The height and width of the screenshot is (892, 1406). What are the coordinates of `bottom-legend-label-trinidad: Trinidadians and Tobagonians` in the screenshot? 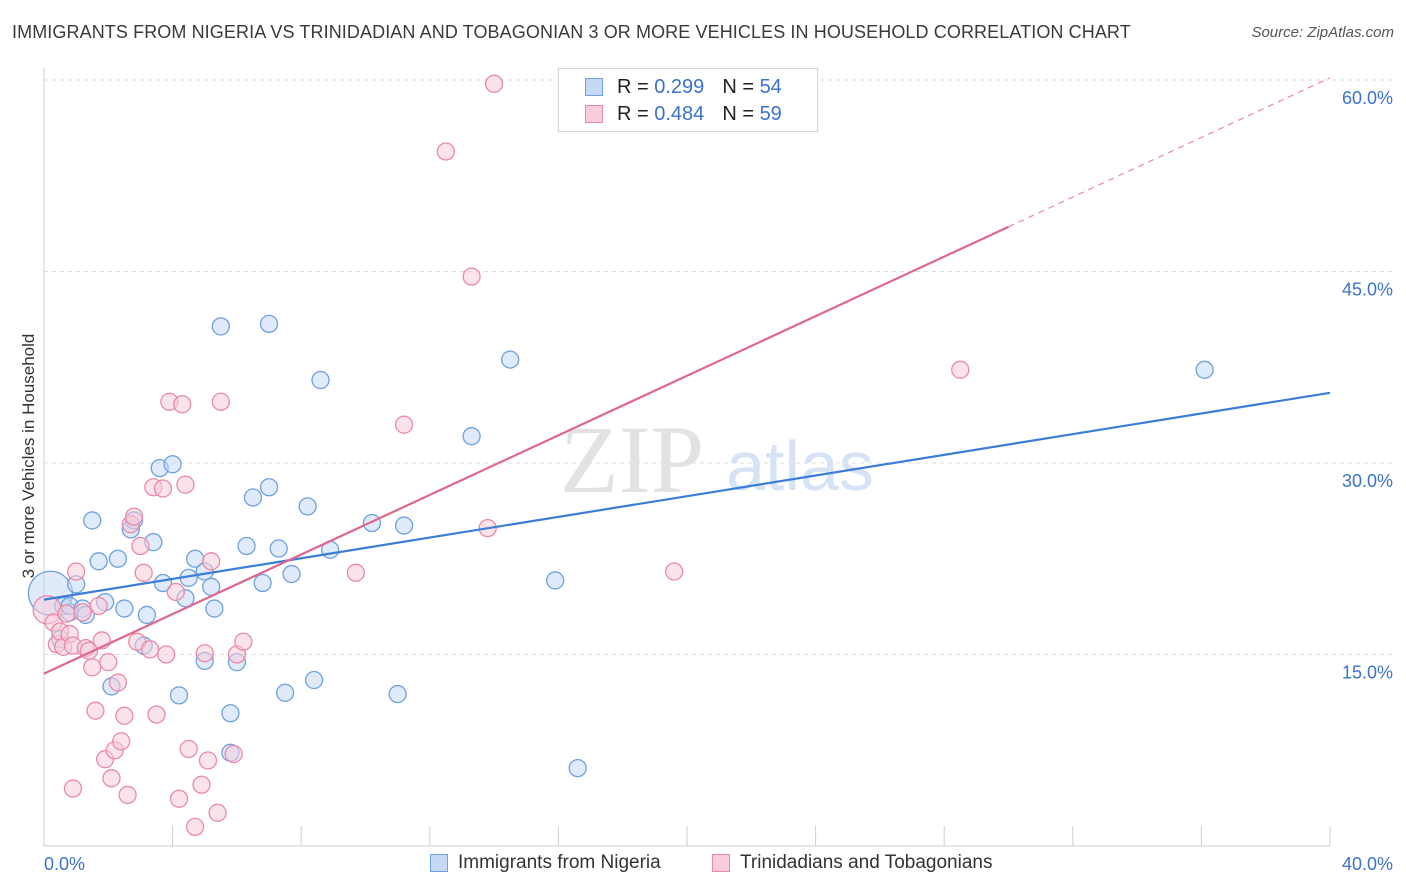 It's located at (866, 862).